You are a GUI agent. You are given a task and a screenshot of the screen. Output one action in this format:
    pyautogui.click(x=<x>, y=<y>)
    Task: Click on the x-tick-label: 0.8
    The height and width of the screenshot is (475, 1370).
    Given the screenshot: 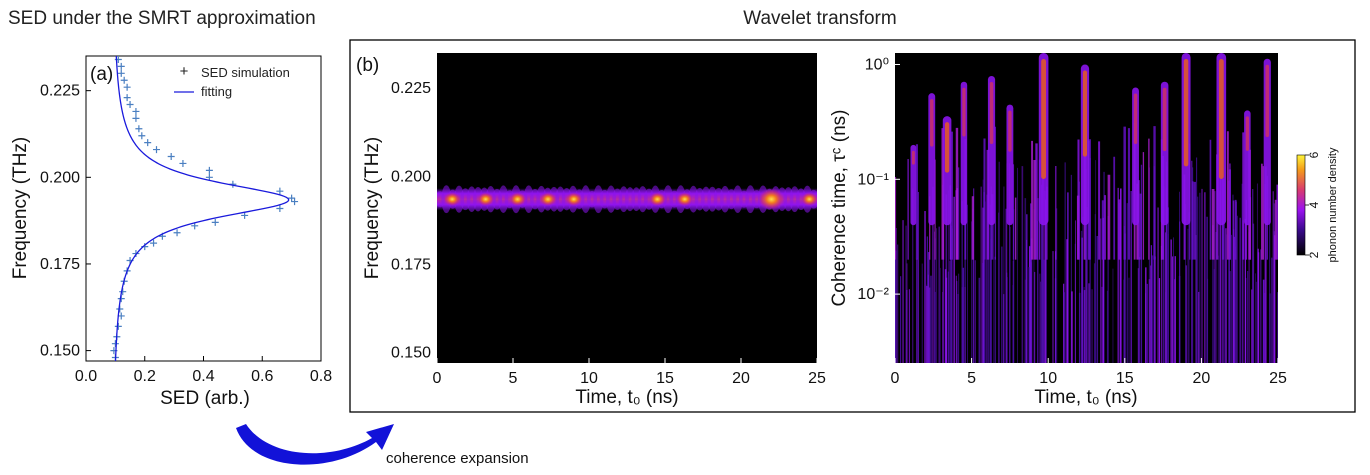 What is the action you would take?
    pyautogui.click(x=321, y=376)
    